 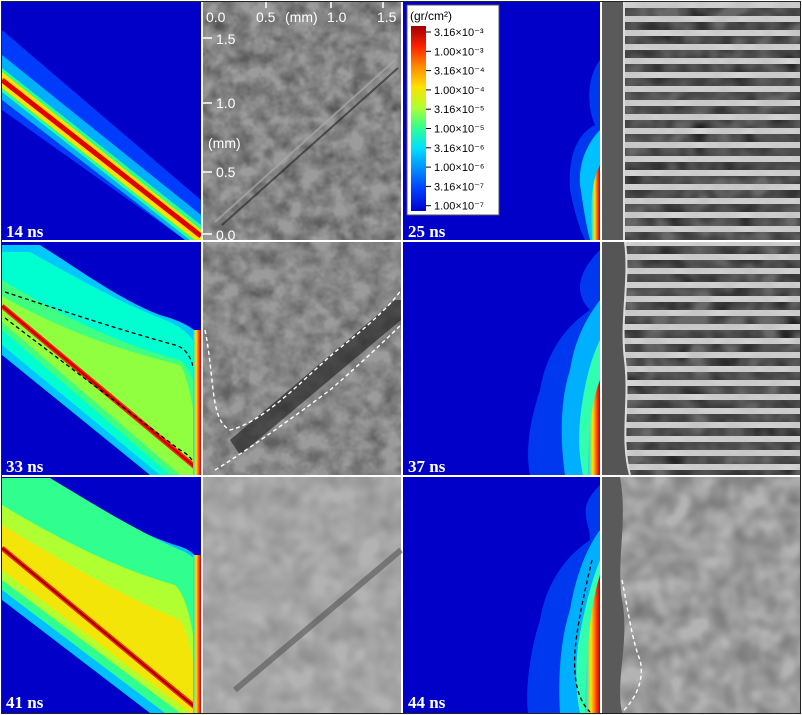 I want to click on colorbar-tick-label: 3.16×10⁻⁵, so click(x=459, y=110).